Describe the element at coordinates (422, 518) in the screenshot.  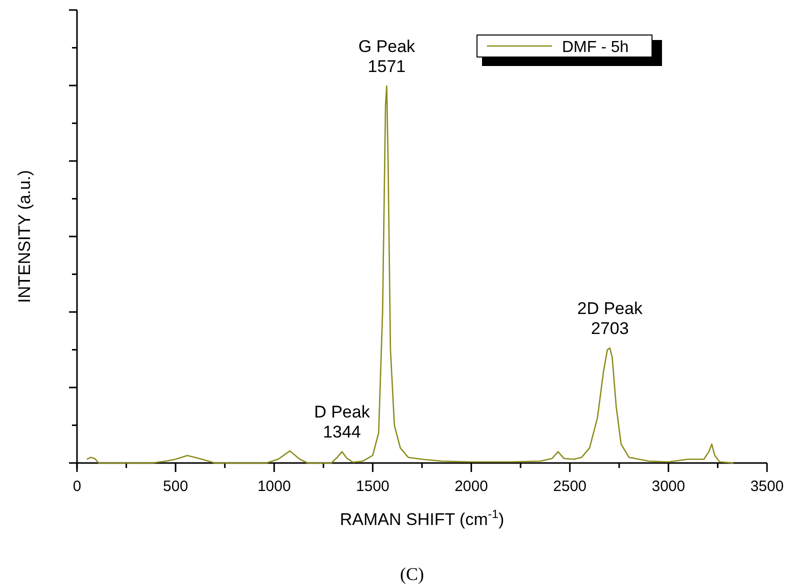
I see `x-axis-title: RAMAN SHIFT (cm$^{-1}$)` at that location.